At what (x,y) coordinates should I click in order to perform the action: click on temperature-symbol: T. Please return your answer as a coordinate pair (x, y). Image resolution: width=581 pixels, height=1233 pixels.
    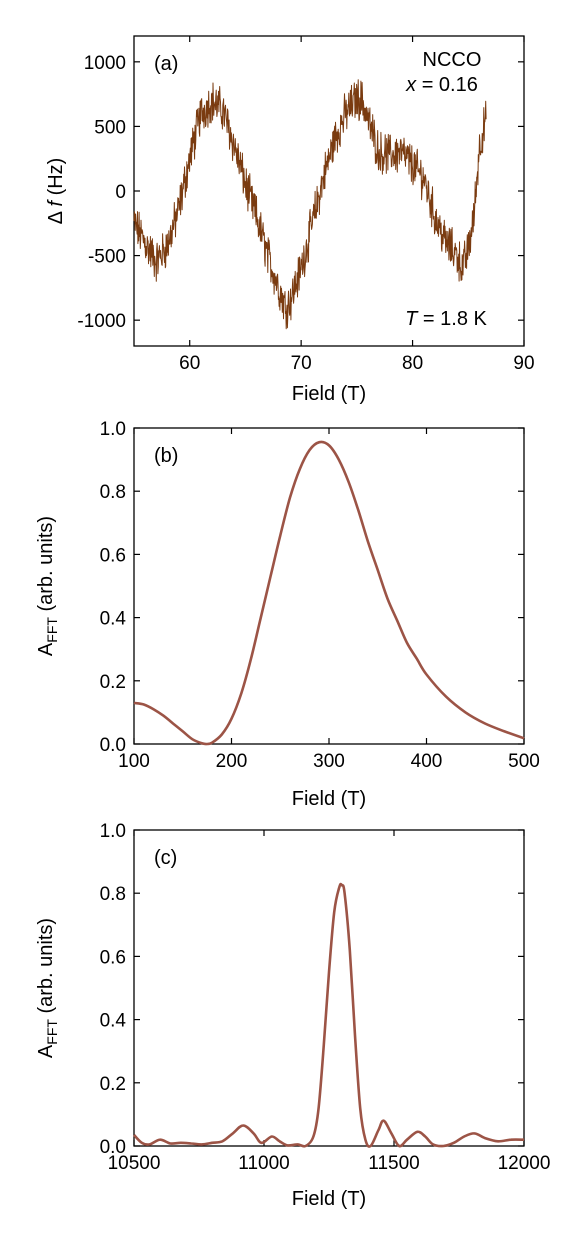
    Looking at the image, I should click on (412, 319).